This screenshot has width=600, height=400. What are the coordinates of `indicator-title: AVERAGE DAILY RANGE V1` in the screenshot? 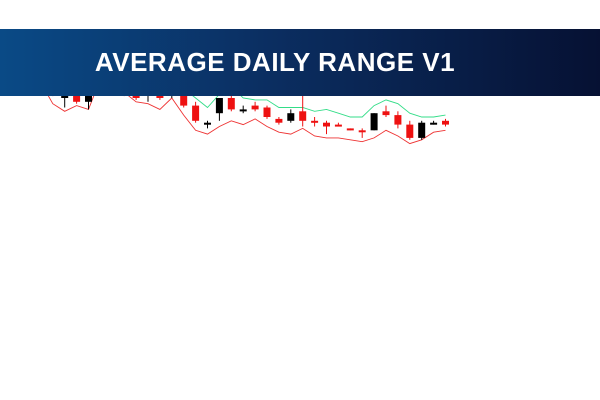 It's located at (275, 62).